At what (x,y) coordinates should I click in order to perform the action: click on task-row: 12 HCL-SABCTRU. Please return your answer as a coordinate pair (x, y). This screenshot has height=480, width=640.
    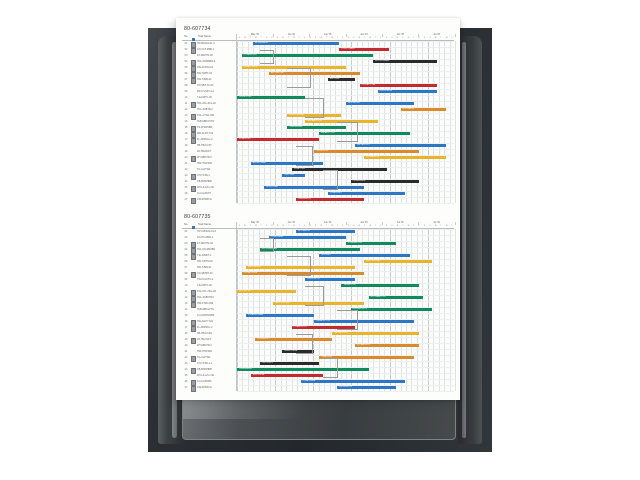
    Looking at the image, I should click on (209, 298).